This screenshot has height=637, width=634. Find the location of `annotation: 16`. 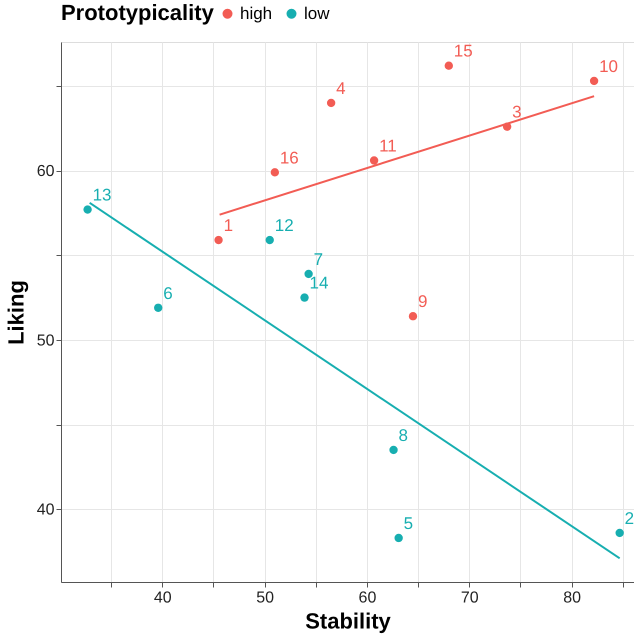

annotation: 16 is located at coordinates (289, 158).